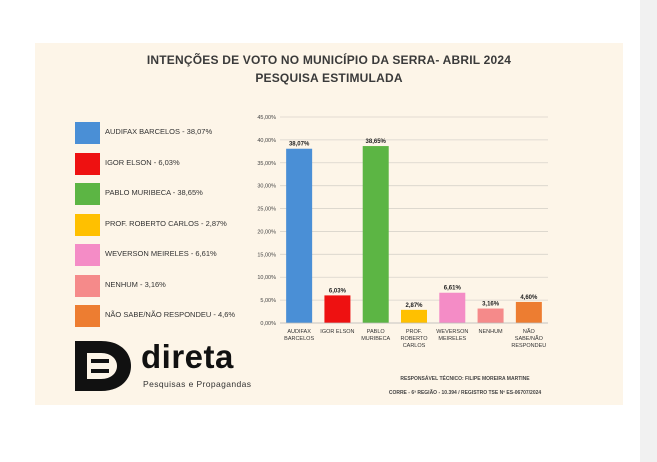 The width and height of the screenshot is (657, 462). Describe the element at coordinates (266, 141) in the screenshot. I see `y-tick-label: 40,00%` at that location.